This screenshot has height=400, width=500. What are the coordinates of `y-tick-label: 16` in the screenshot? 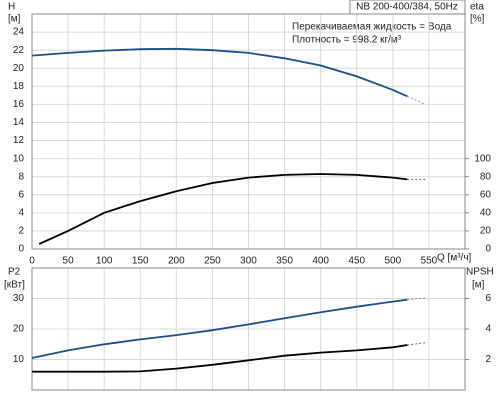 It's located at (19, 104).